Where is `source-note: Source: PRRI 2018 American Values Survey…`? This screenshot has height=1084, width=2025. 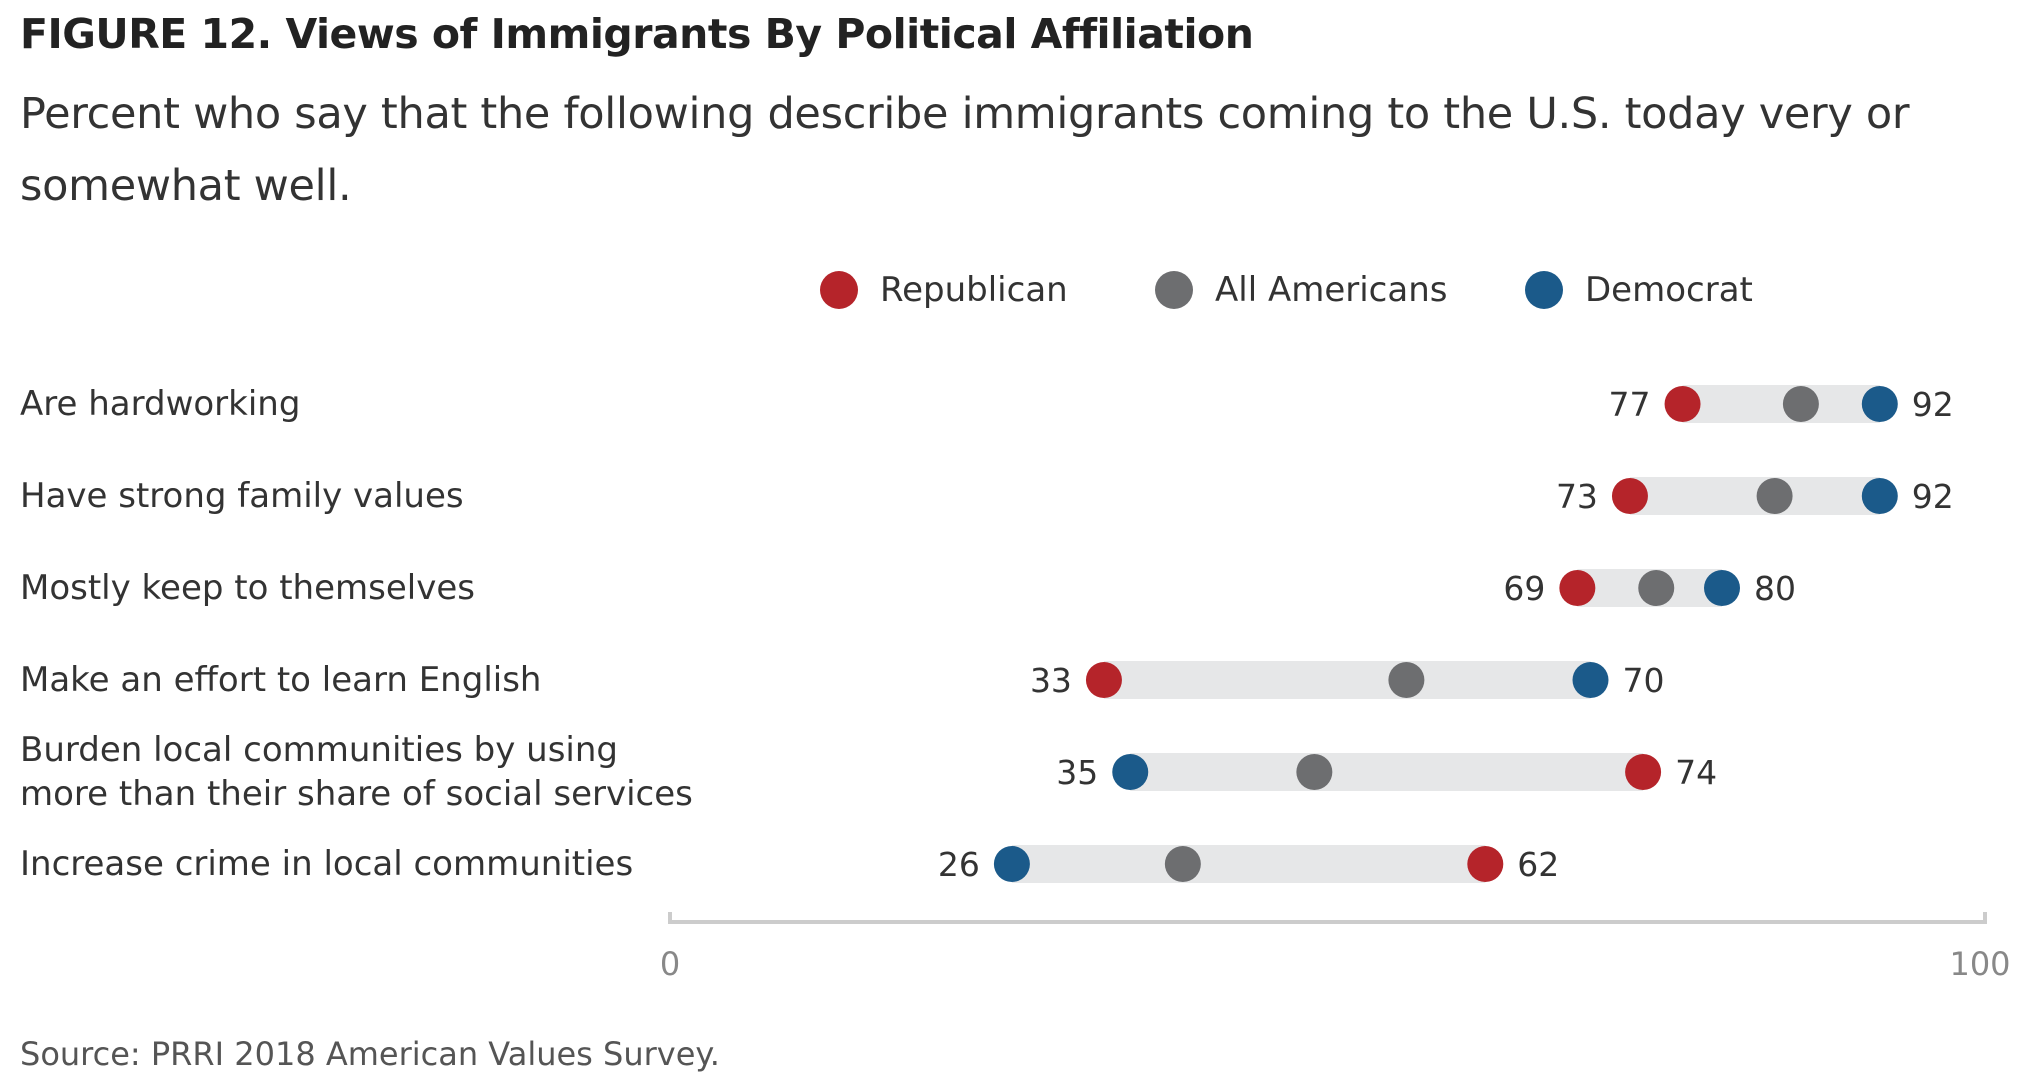
source-note: Source: PRRI 2018 American Values Survey… is located at coordinates (370, 1054).